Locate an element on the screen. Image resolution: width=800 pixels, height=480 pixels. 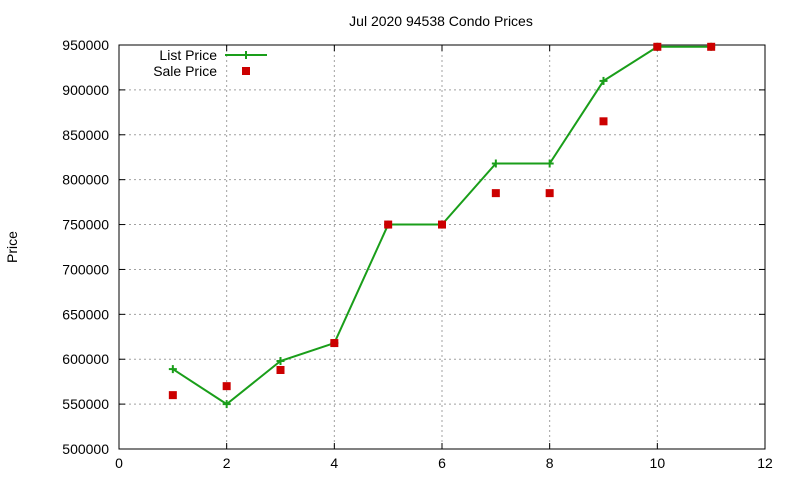
x-tick-label: 12 is located at coordinates (765, 463).